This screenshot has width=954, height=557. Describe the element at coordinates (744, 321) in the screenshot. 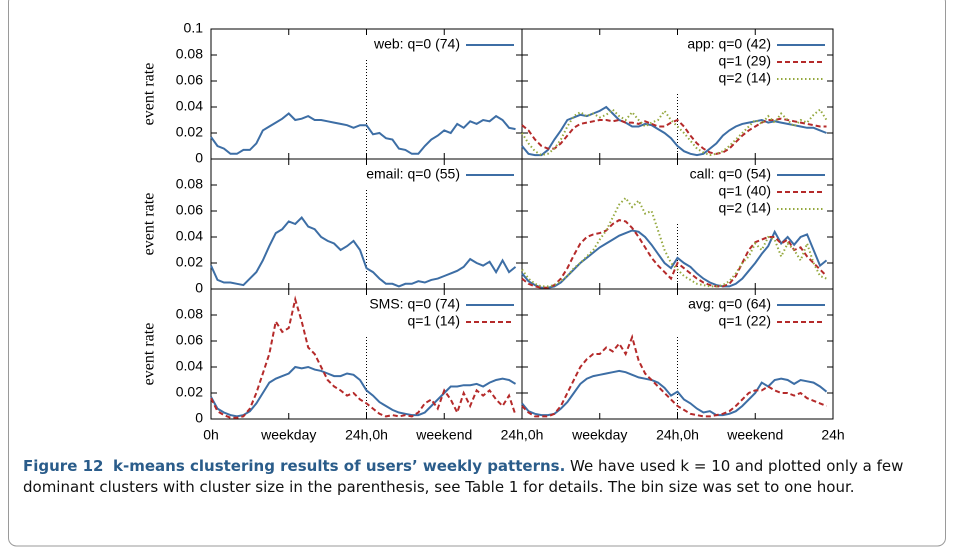

I see `legend-label: q=1 (22)` at that location.